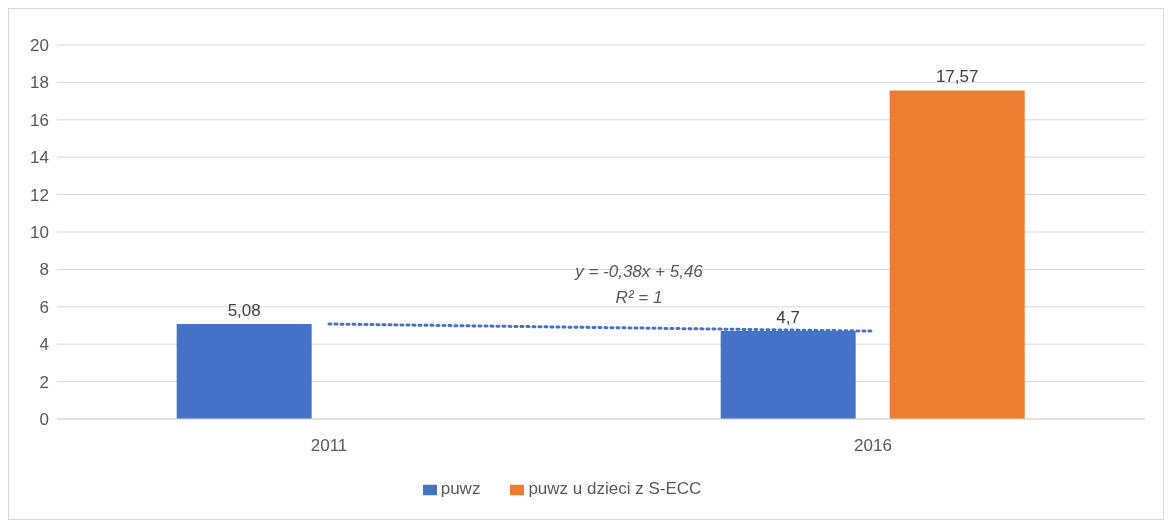  Describe the element at coordinates (44, 345) in the screenshot. I see `y-tick-label: 4` at that location.